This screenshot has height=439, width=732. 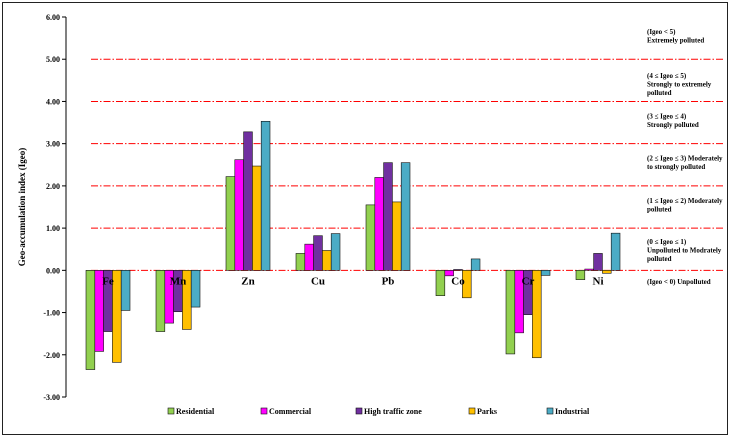 I want to click on y-tick-label: 5.00, so click(x=53, y=59).